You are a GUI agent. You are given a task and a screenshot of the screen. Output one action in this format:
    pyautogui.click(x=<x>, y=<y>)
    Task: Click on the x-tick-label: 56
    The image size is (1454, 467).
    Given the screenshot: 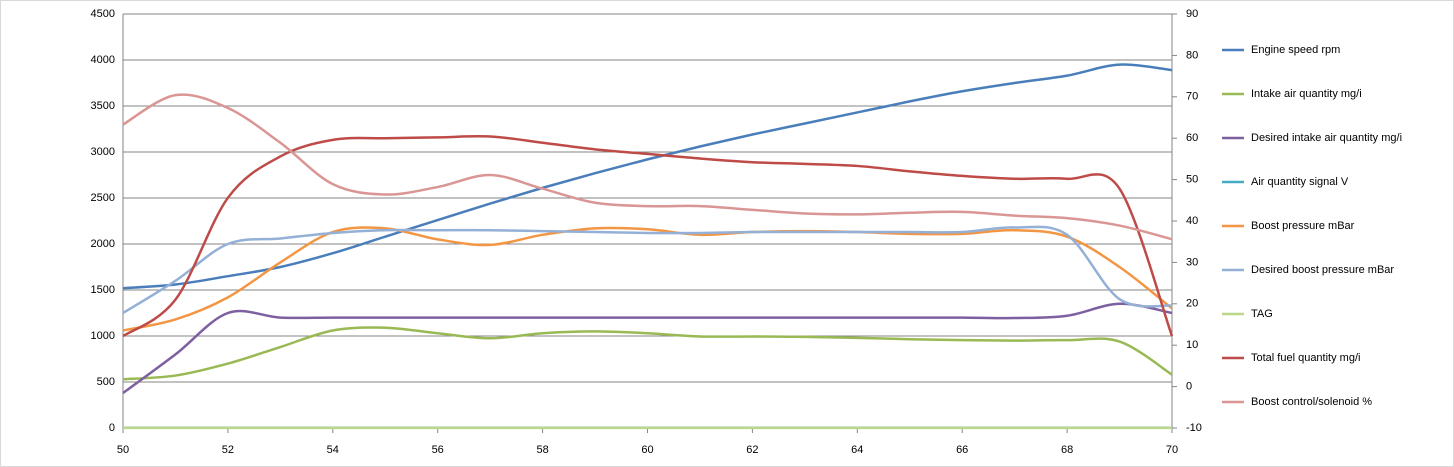 What is the action you would take?
    pyautogui.click(x=438, y=450)
    